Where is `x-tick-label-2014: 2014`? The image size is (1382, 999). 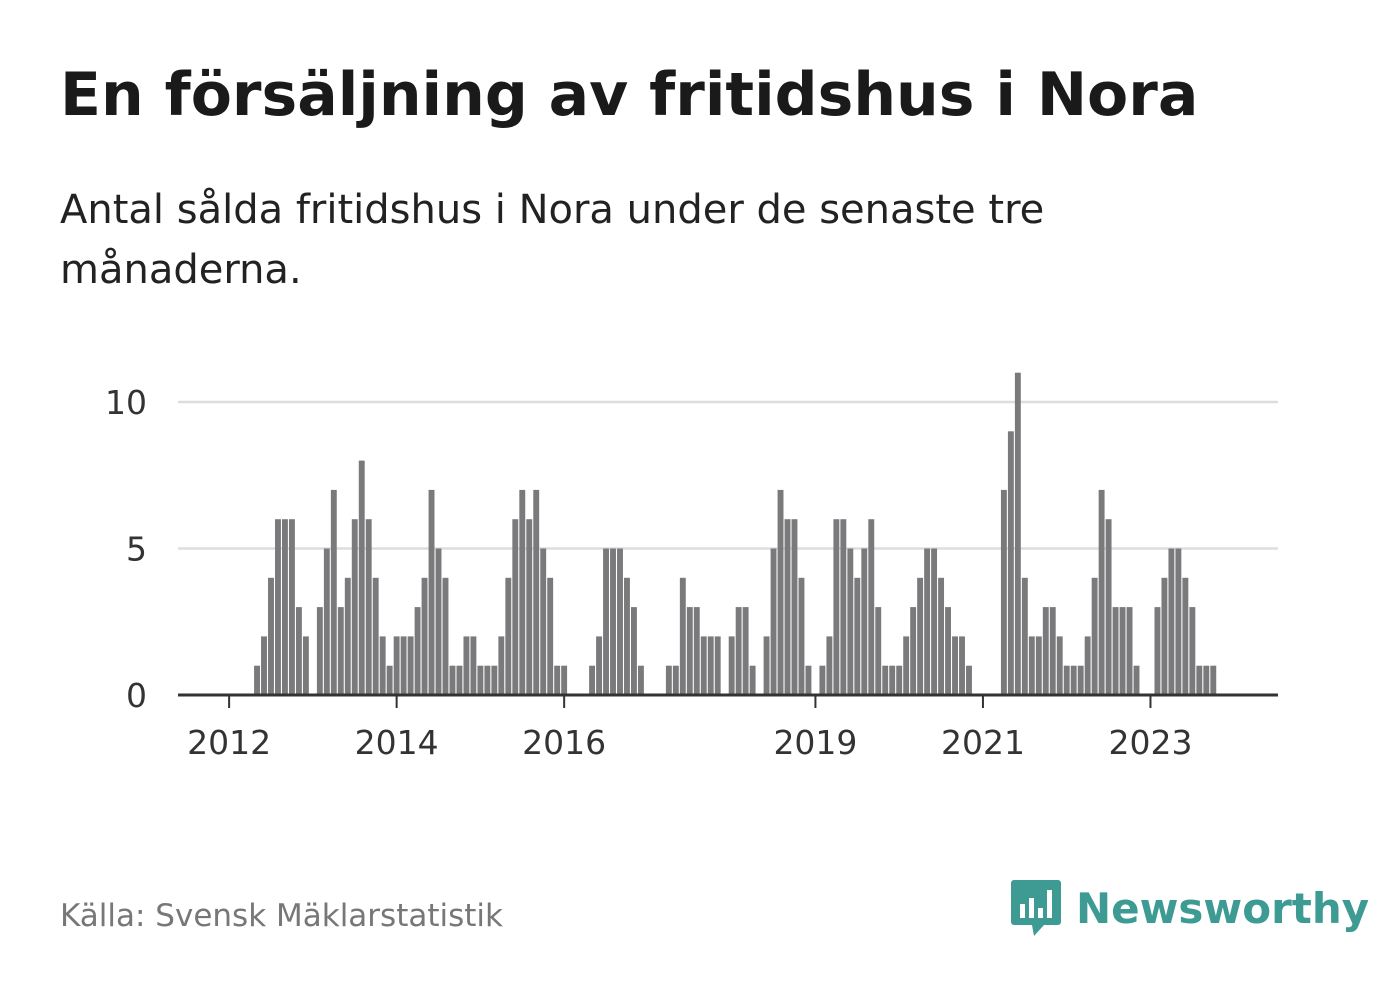
x-tick-label-2014: 2014 is located at coordinates (397, 742).